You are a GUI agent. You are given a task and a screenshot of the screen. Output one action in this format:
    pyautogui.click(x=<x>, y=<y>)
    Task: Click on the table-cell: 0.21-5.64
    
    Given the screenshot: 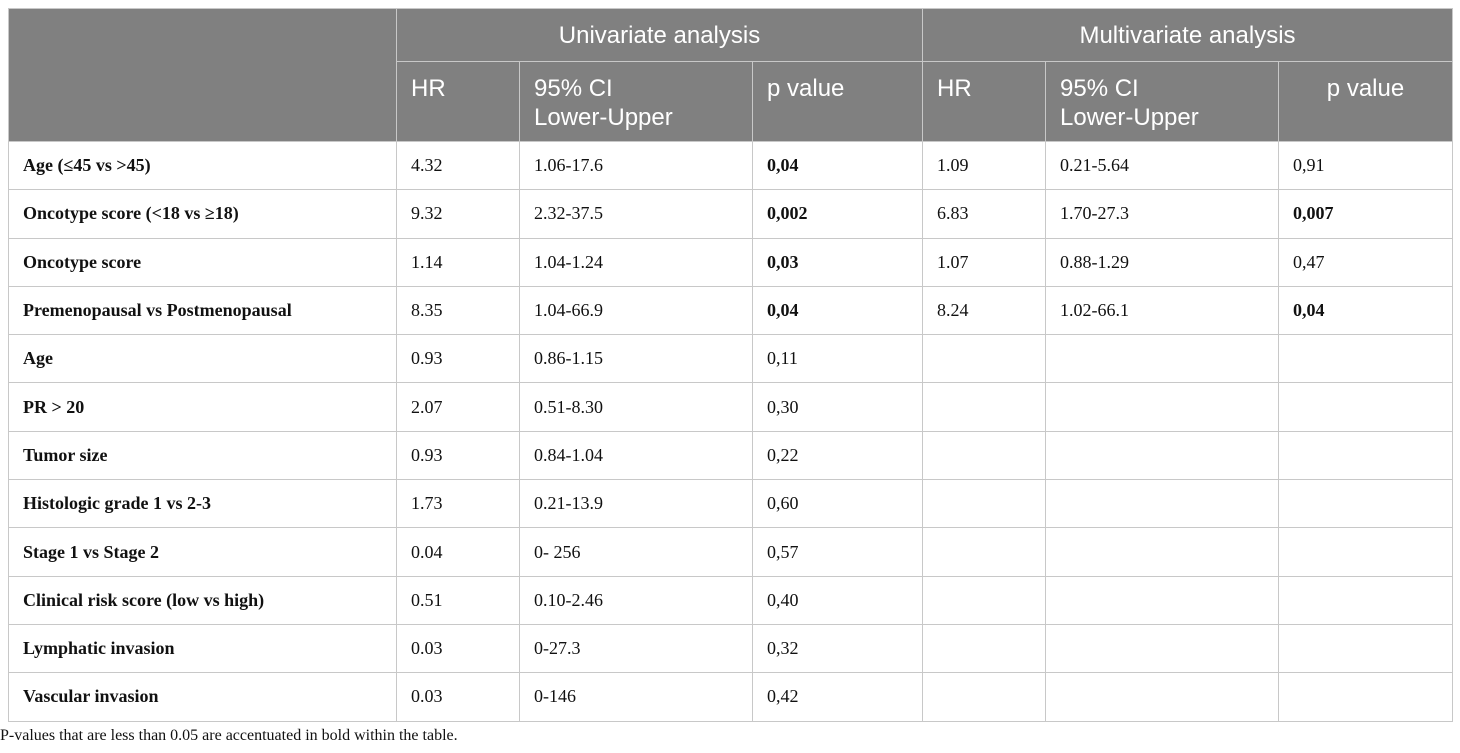 What is the action you would take?
    pyautogui.click(x=1162, y=165)
    